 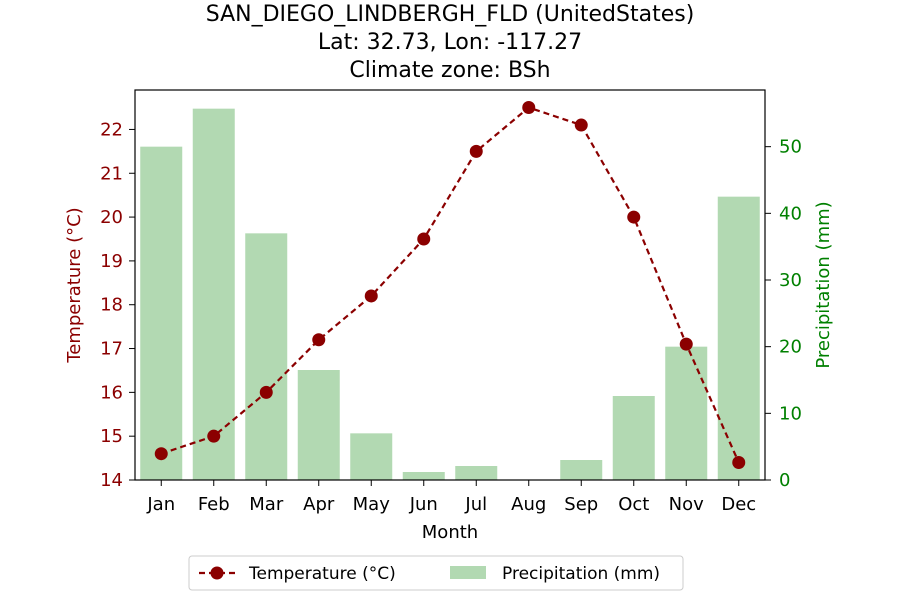 I want to click on x-tick-label: Sep, so click(x=581, y=504).